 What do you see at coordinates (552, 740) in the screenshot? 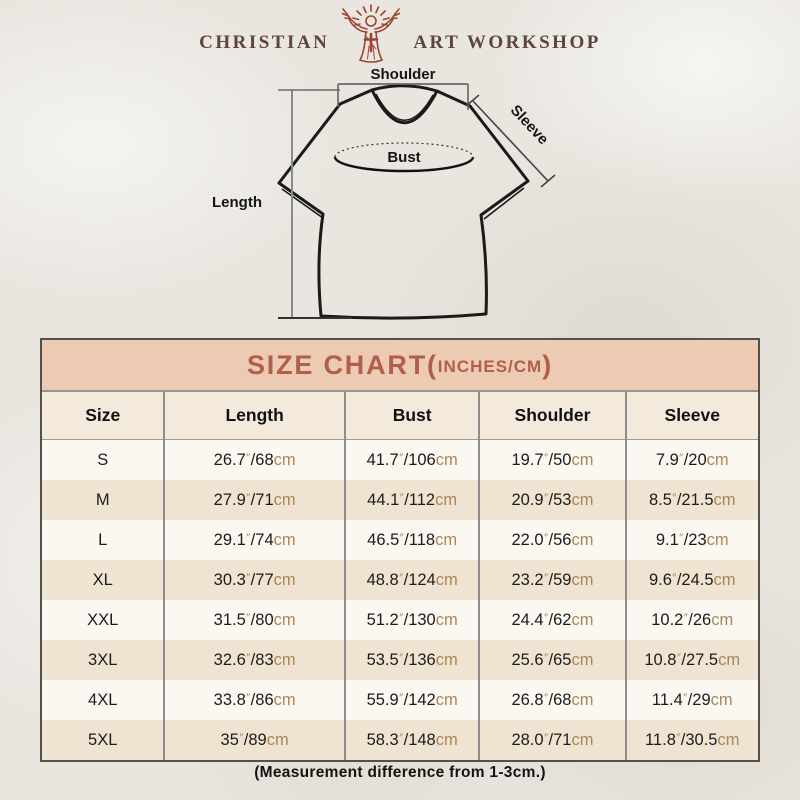
I see `shoulder-cell: 28.0″/71cm` at bounding box center [552, 740].